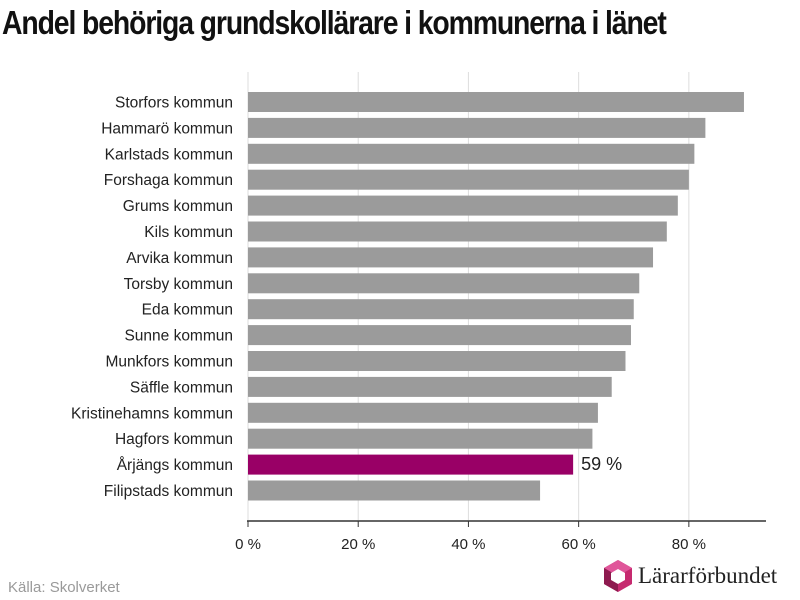 Image resolution: width=800 pixels, height=600 pixels. Describe the element at coordinates (167, 128) in the screenshot. I see `category-label-1: Hammarö kommun` at that location.